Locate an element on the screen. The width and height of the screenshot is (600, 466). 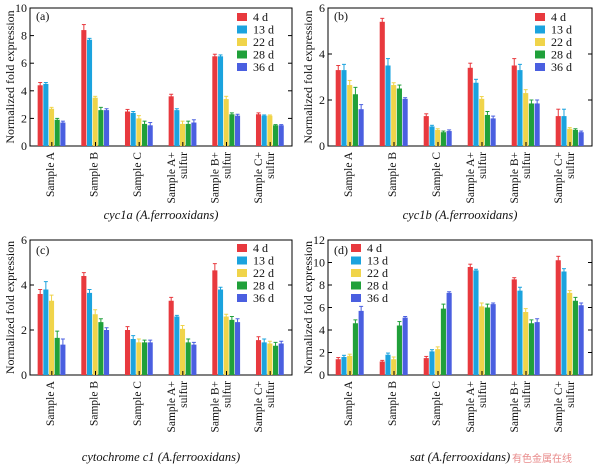
plot-frame is located at coordinates (460, 77).